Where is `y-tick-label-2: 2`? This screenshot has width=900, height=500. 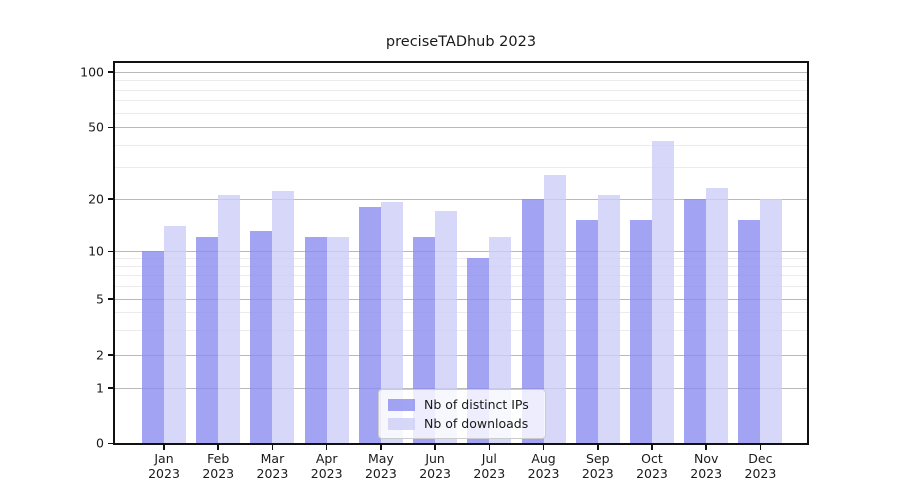 y-tick-label-2: 2 is located at coordinates (100, 355).